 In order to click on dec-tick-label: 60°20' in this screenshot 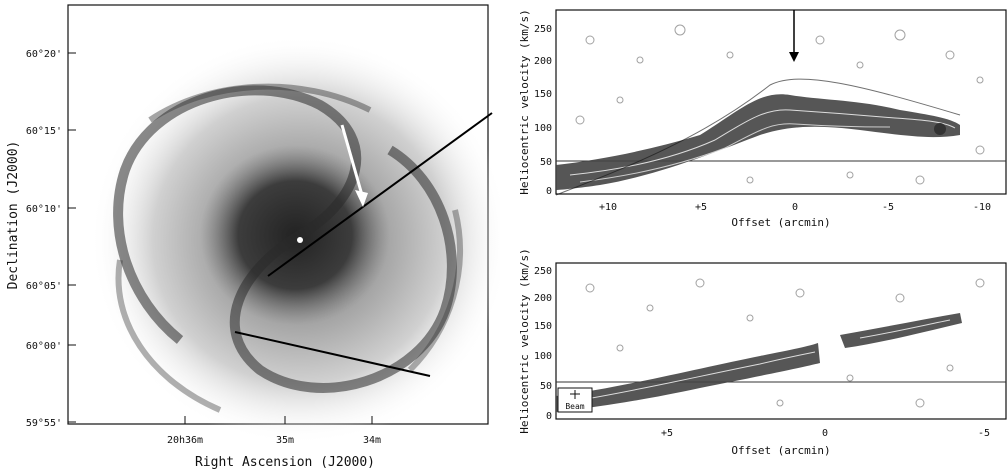, I will do `click(44, 54)`.